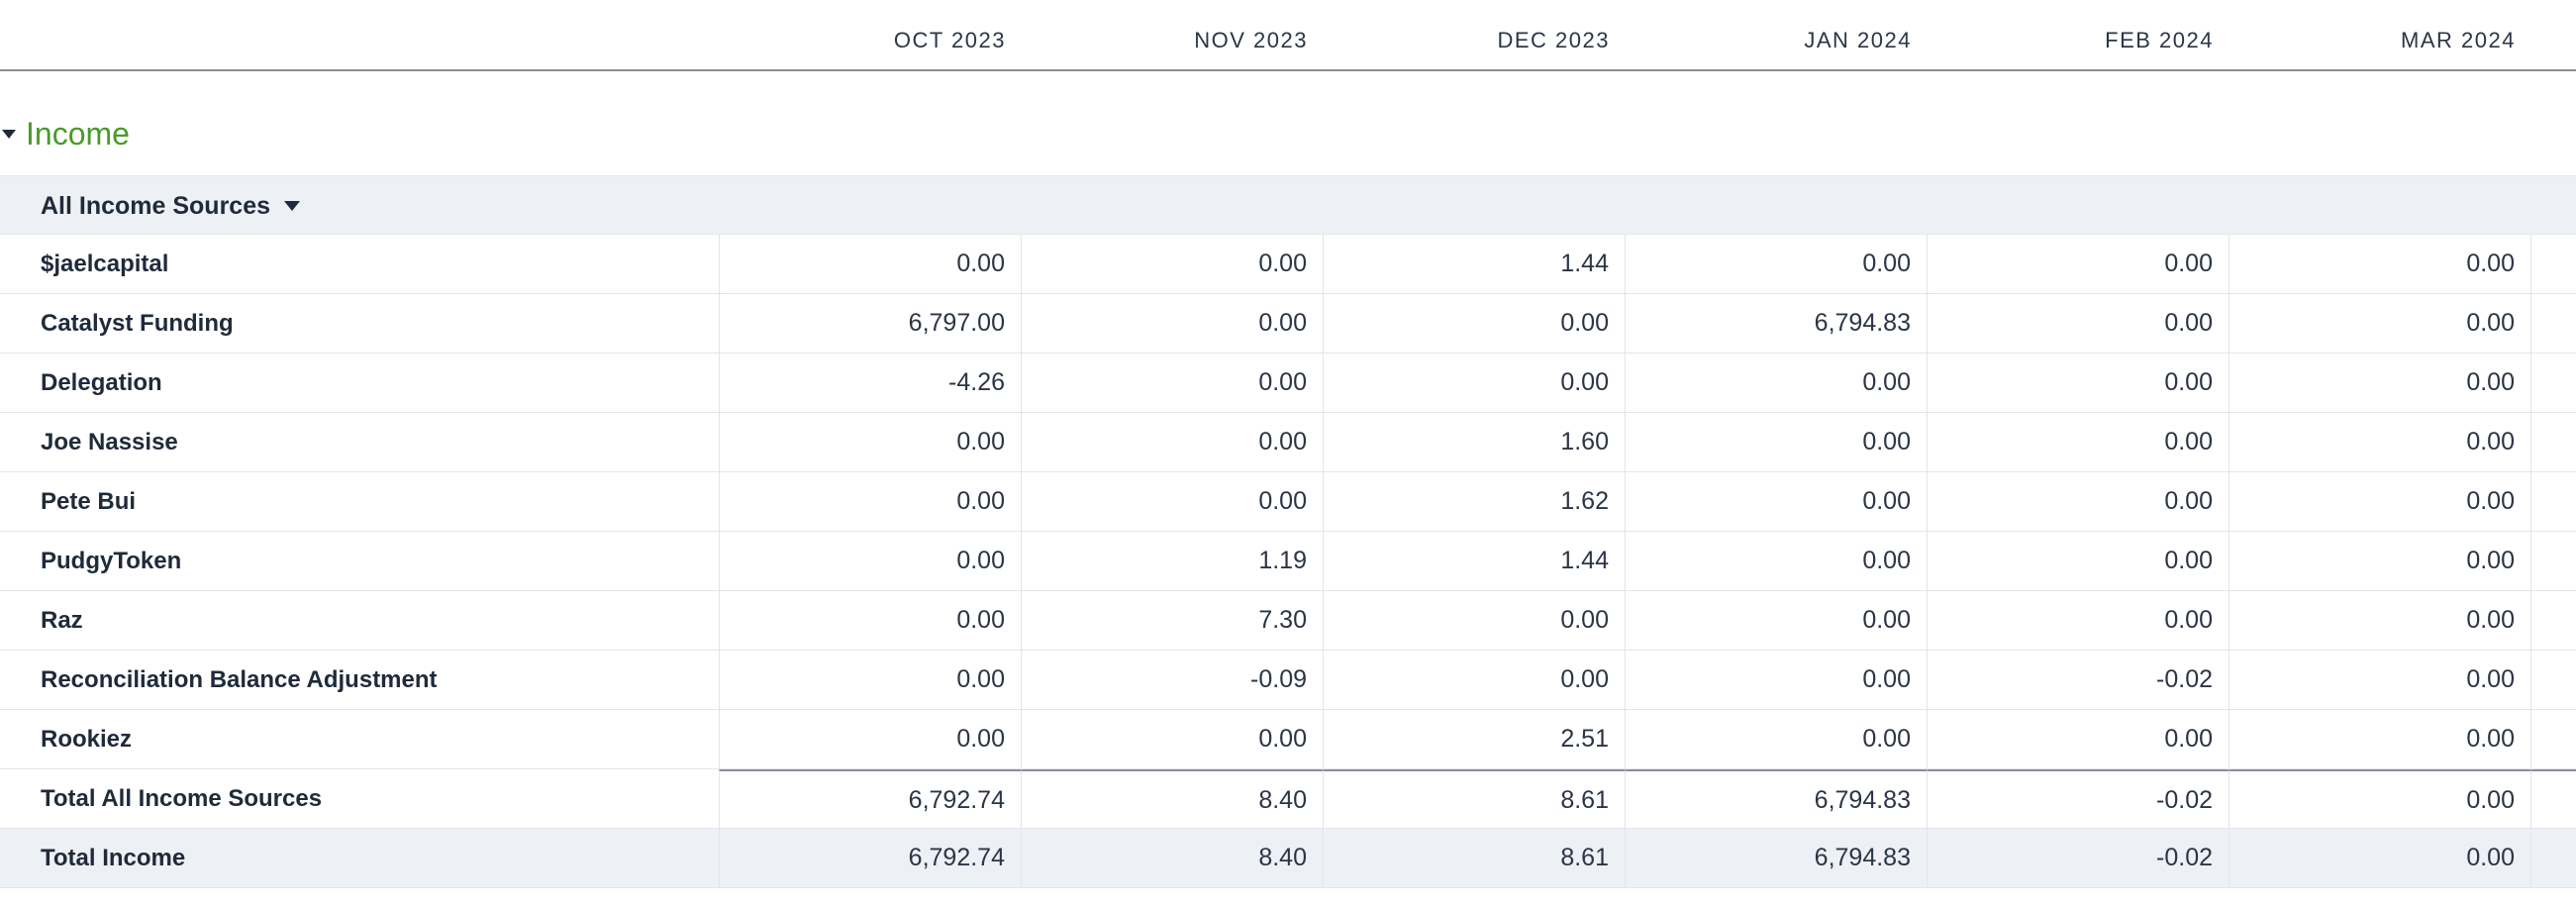 This screenshot has width=2576, height=909. I want to click on value-cell: 1.62, so click(1474, 501).